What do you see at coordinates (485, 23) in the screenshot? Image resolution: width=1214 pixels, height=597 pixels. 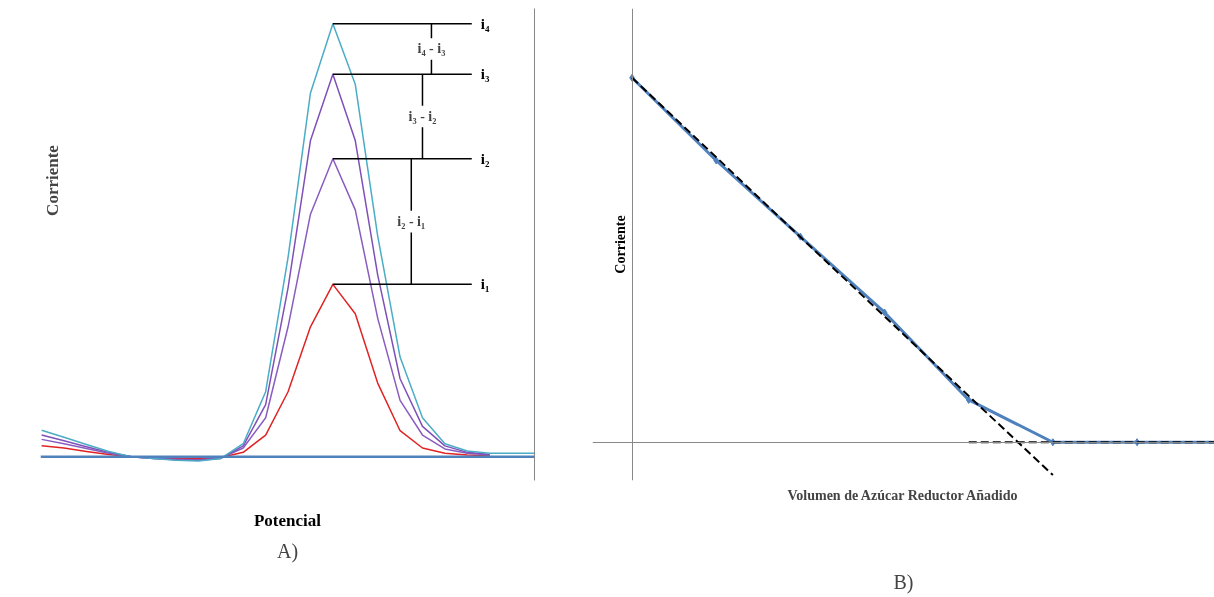 I see `annotation: i₄` at bounding box center [485, 23].